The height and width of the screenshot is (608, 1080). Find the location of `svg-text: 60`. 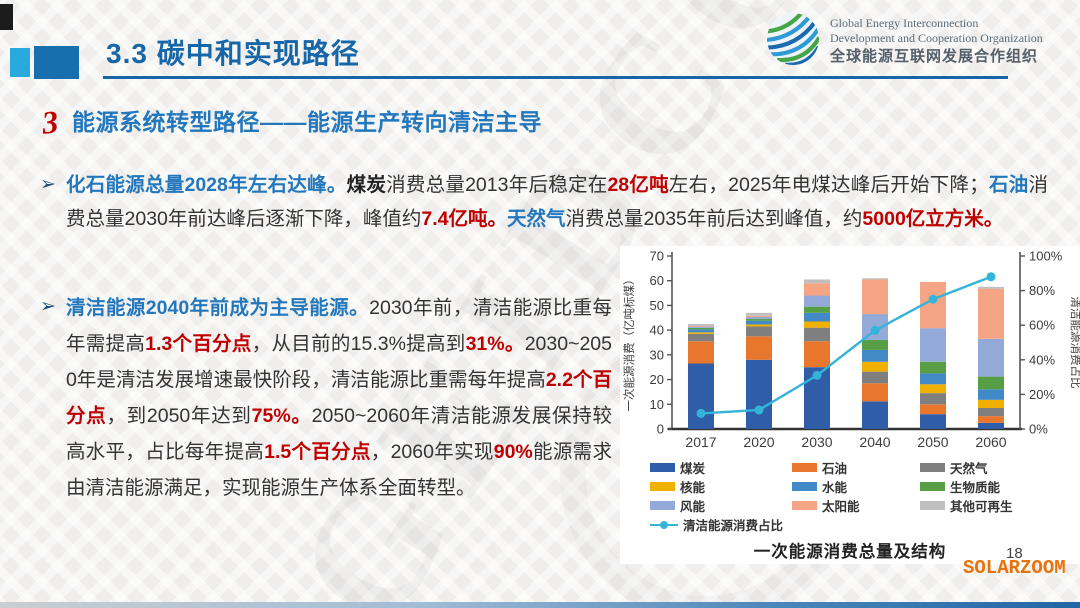

svg-text: 60 is located at coordinates (657, 280).